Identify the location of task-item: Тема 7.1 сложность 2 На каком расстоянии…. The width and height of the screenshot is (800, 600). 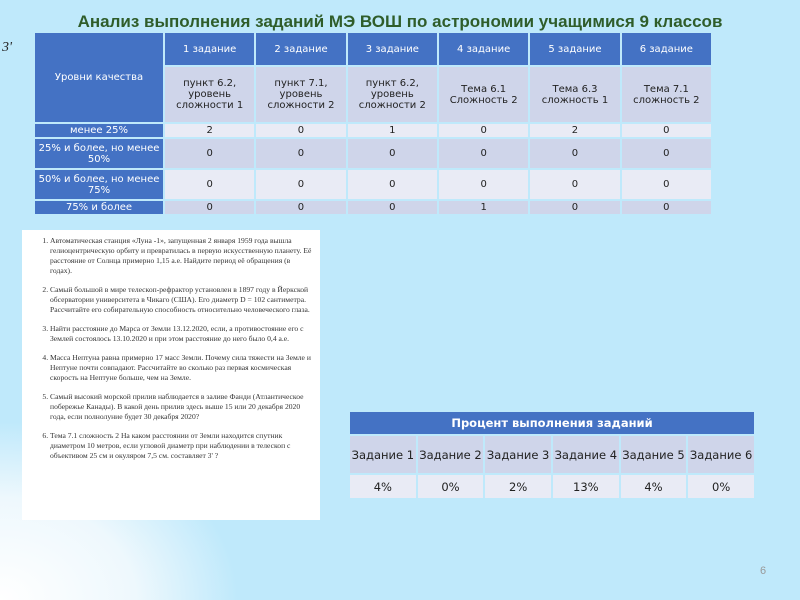
(182, 446).